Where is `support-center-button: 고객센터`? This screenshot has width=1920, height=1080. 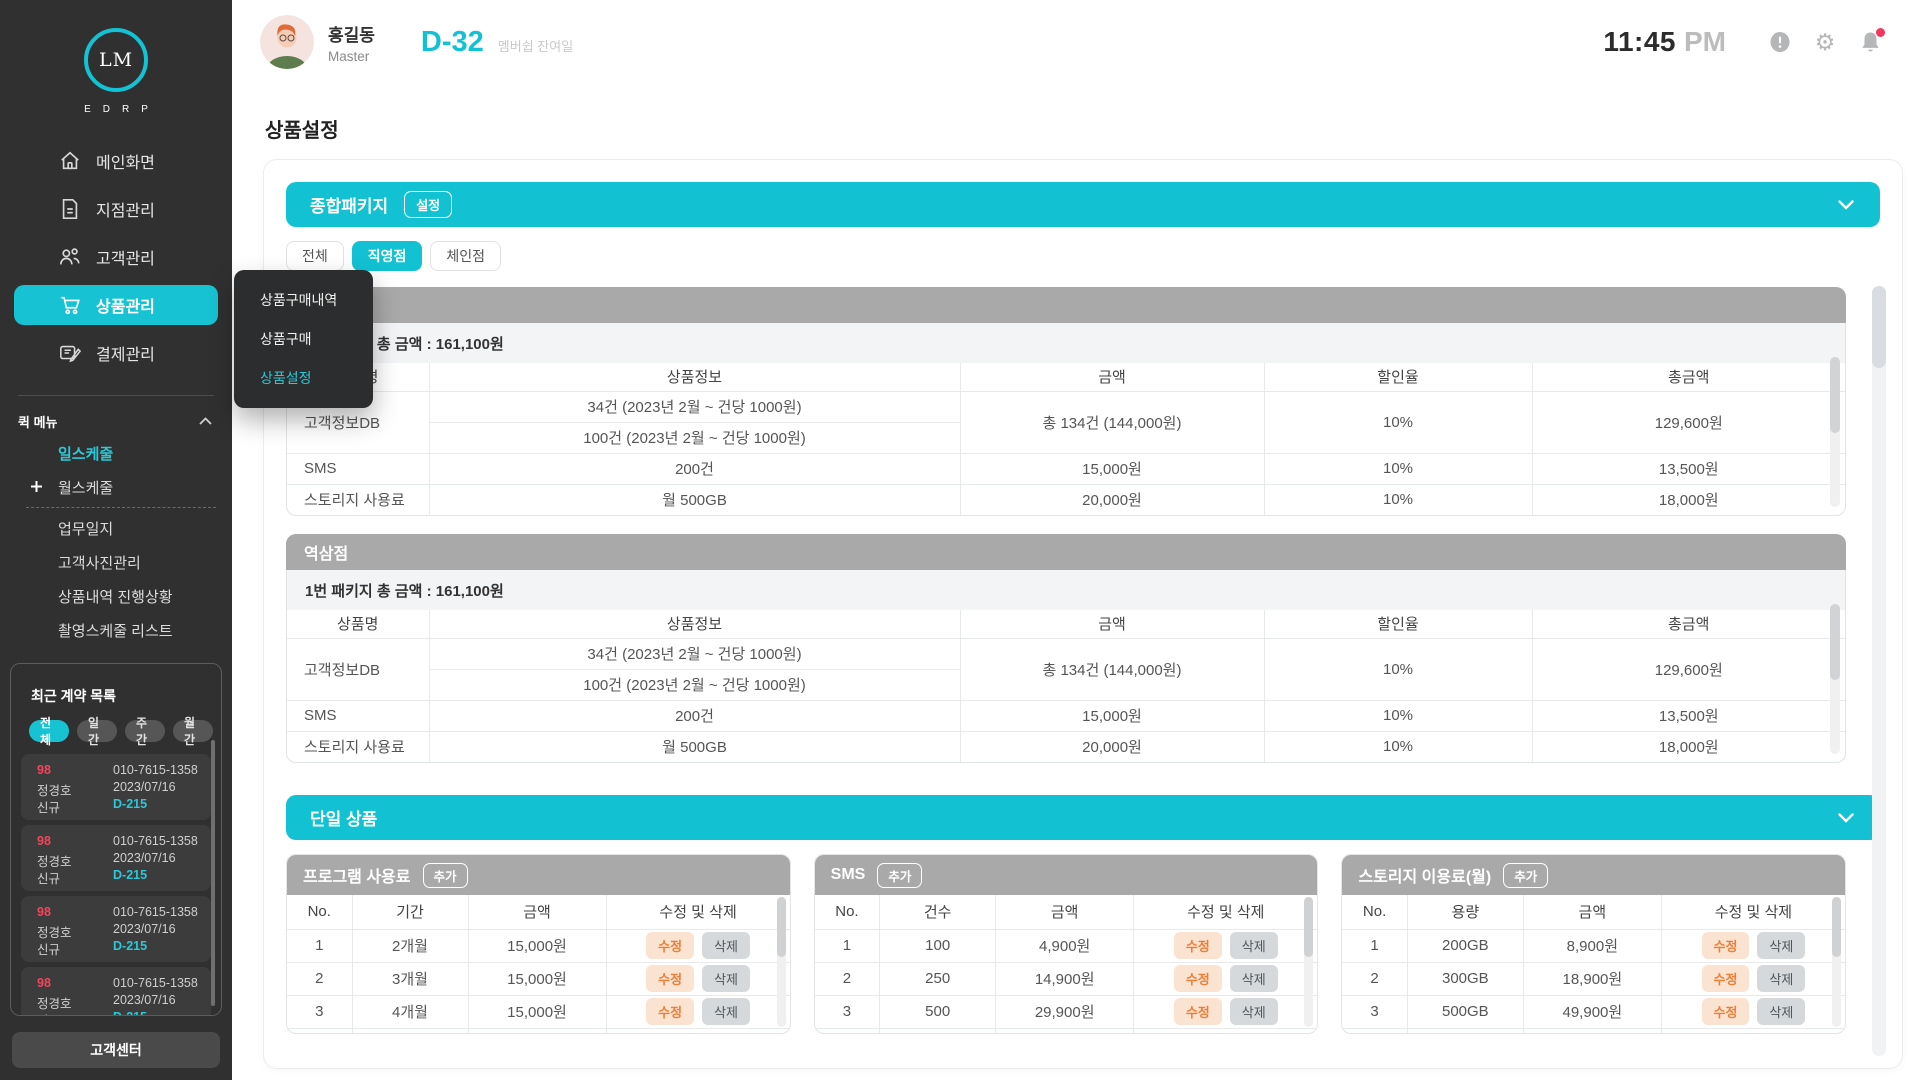
support-center-button: 고객센터 is located at coordinates (116, 1050).